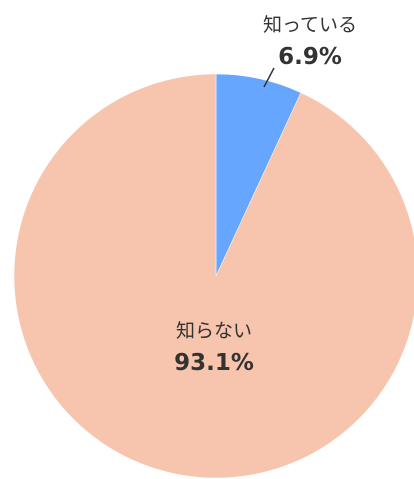 This screenshot has width=414, height=479. What do you see at coordinates (310, 25) in the screenshot?
I see `slice-label-shitteiru: 知っている` at bounding box center [310, 25].